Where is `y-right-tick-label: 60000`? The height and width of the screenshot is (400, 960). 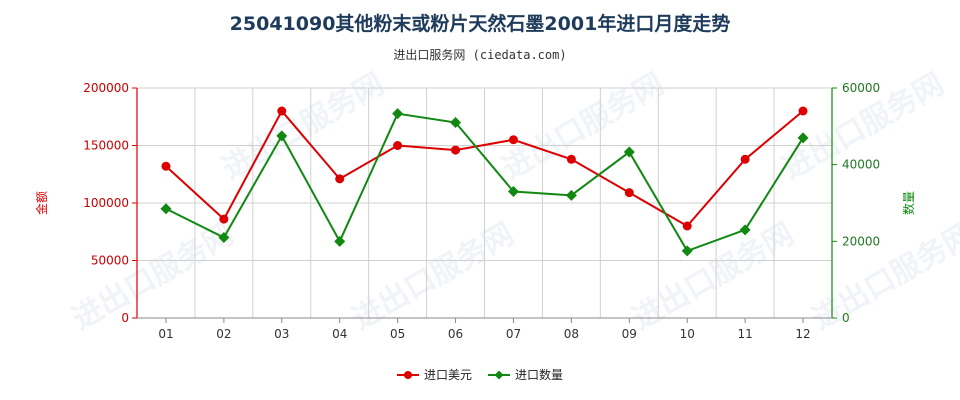 y-right-tick-label: 60000 is located at coordinates (861, 88).